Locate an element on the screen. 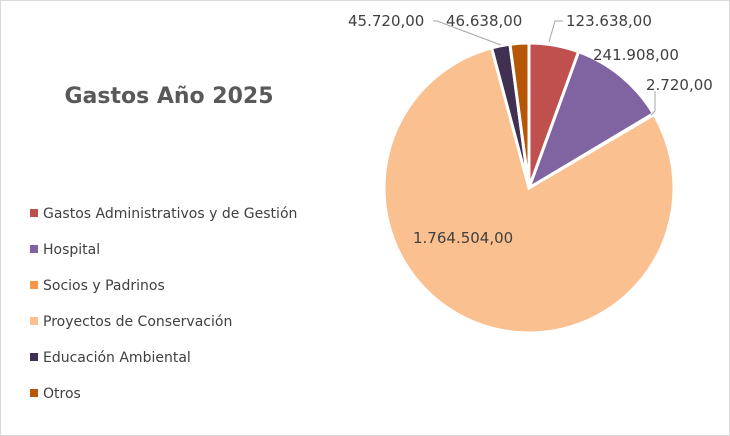  data-label: 2.720,00 is located at coordinates (679, 85).